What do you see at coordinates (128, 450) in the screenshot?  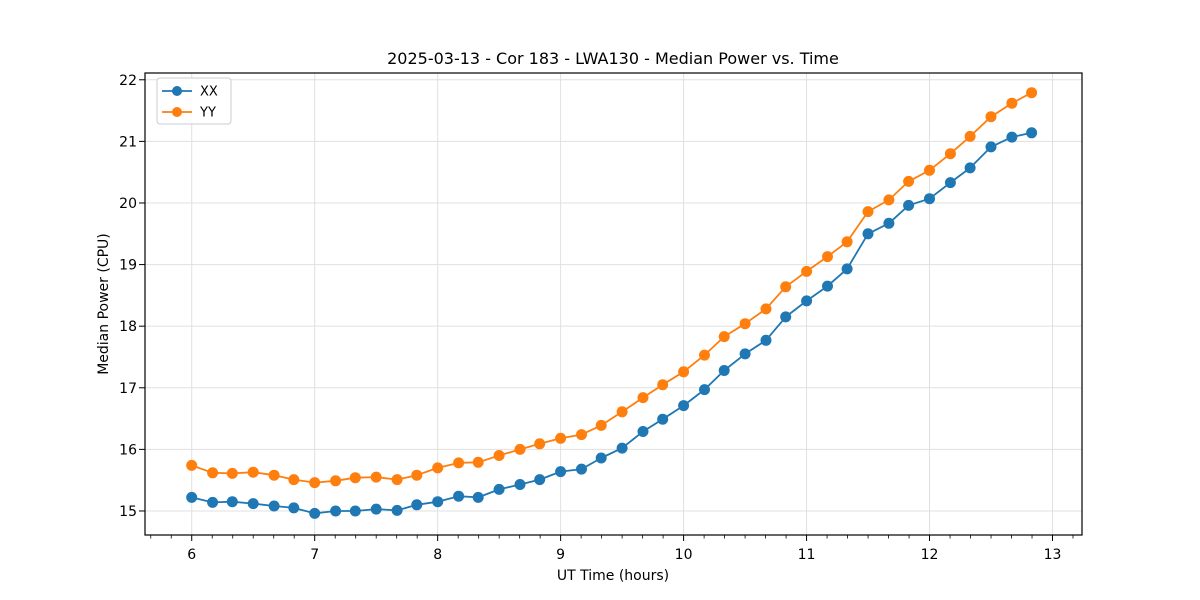 I see `y-tick-label: 16` at bounding box center [128, 450].